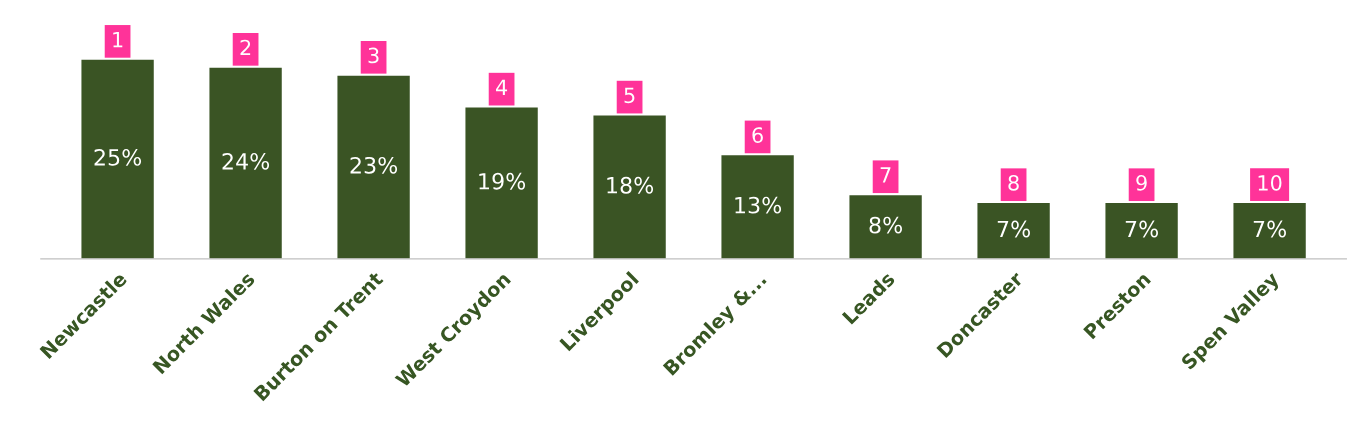 Image resolution: width=1360 pixels, height=444 pixels. What do you see at coordinates (245, 47) in the screenshot?
I see `annotation: 2` at bounding box center [245, 47].